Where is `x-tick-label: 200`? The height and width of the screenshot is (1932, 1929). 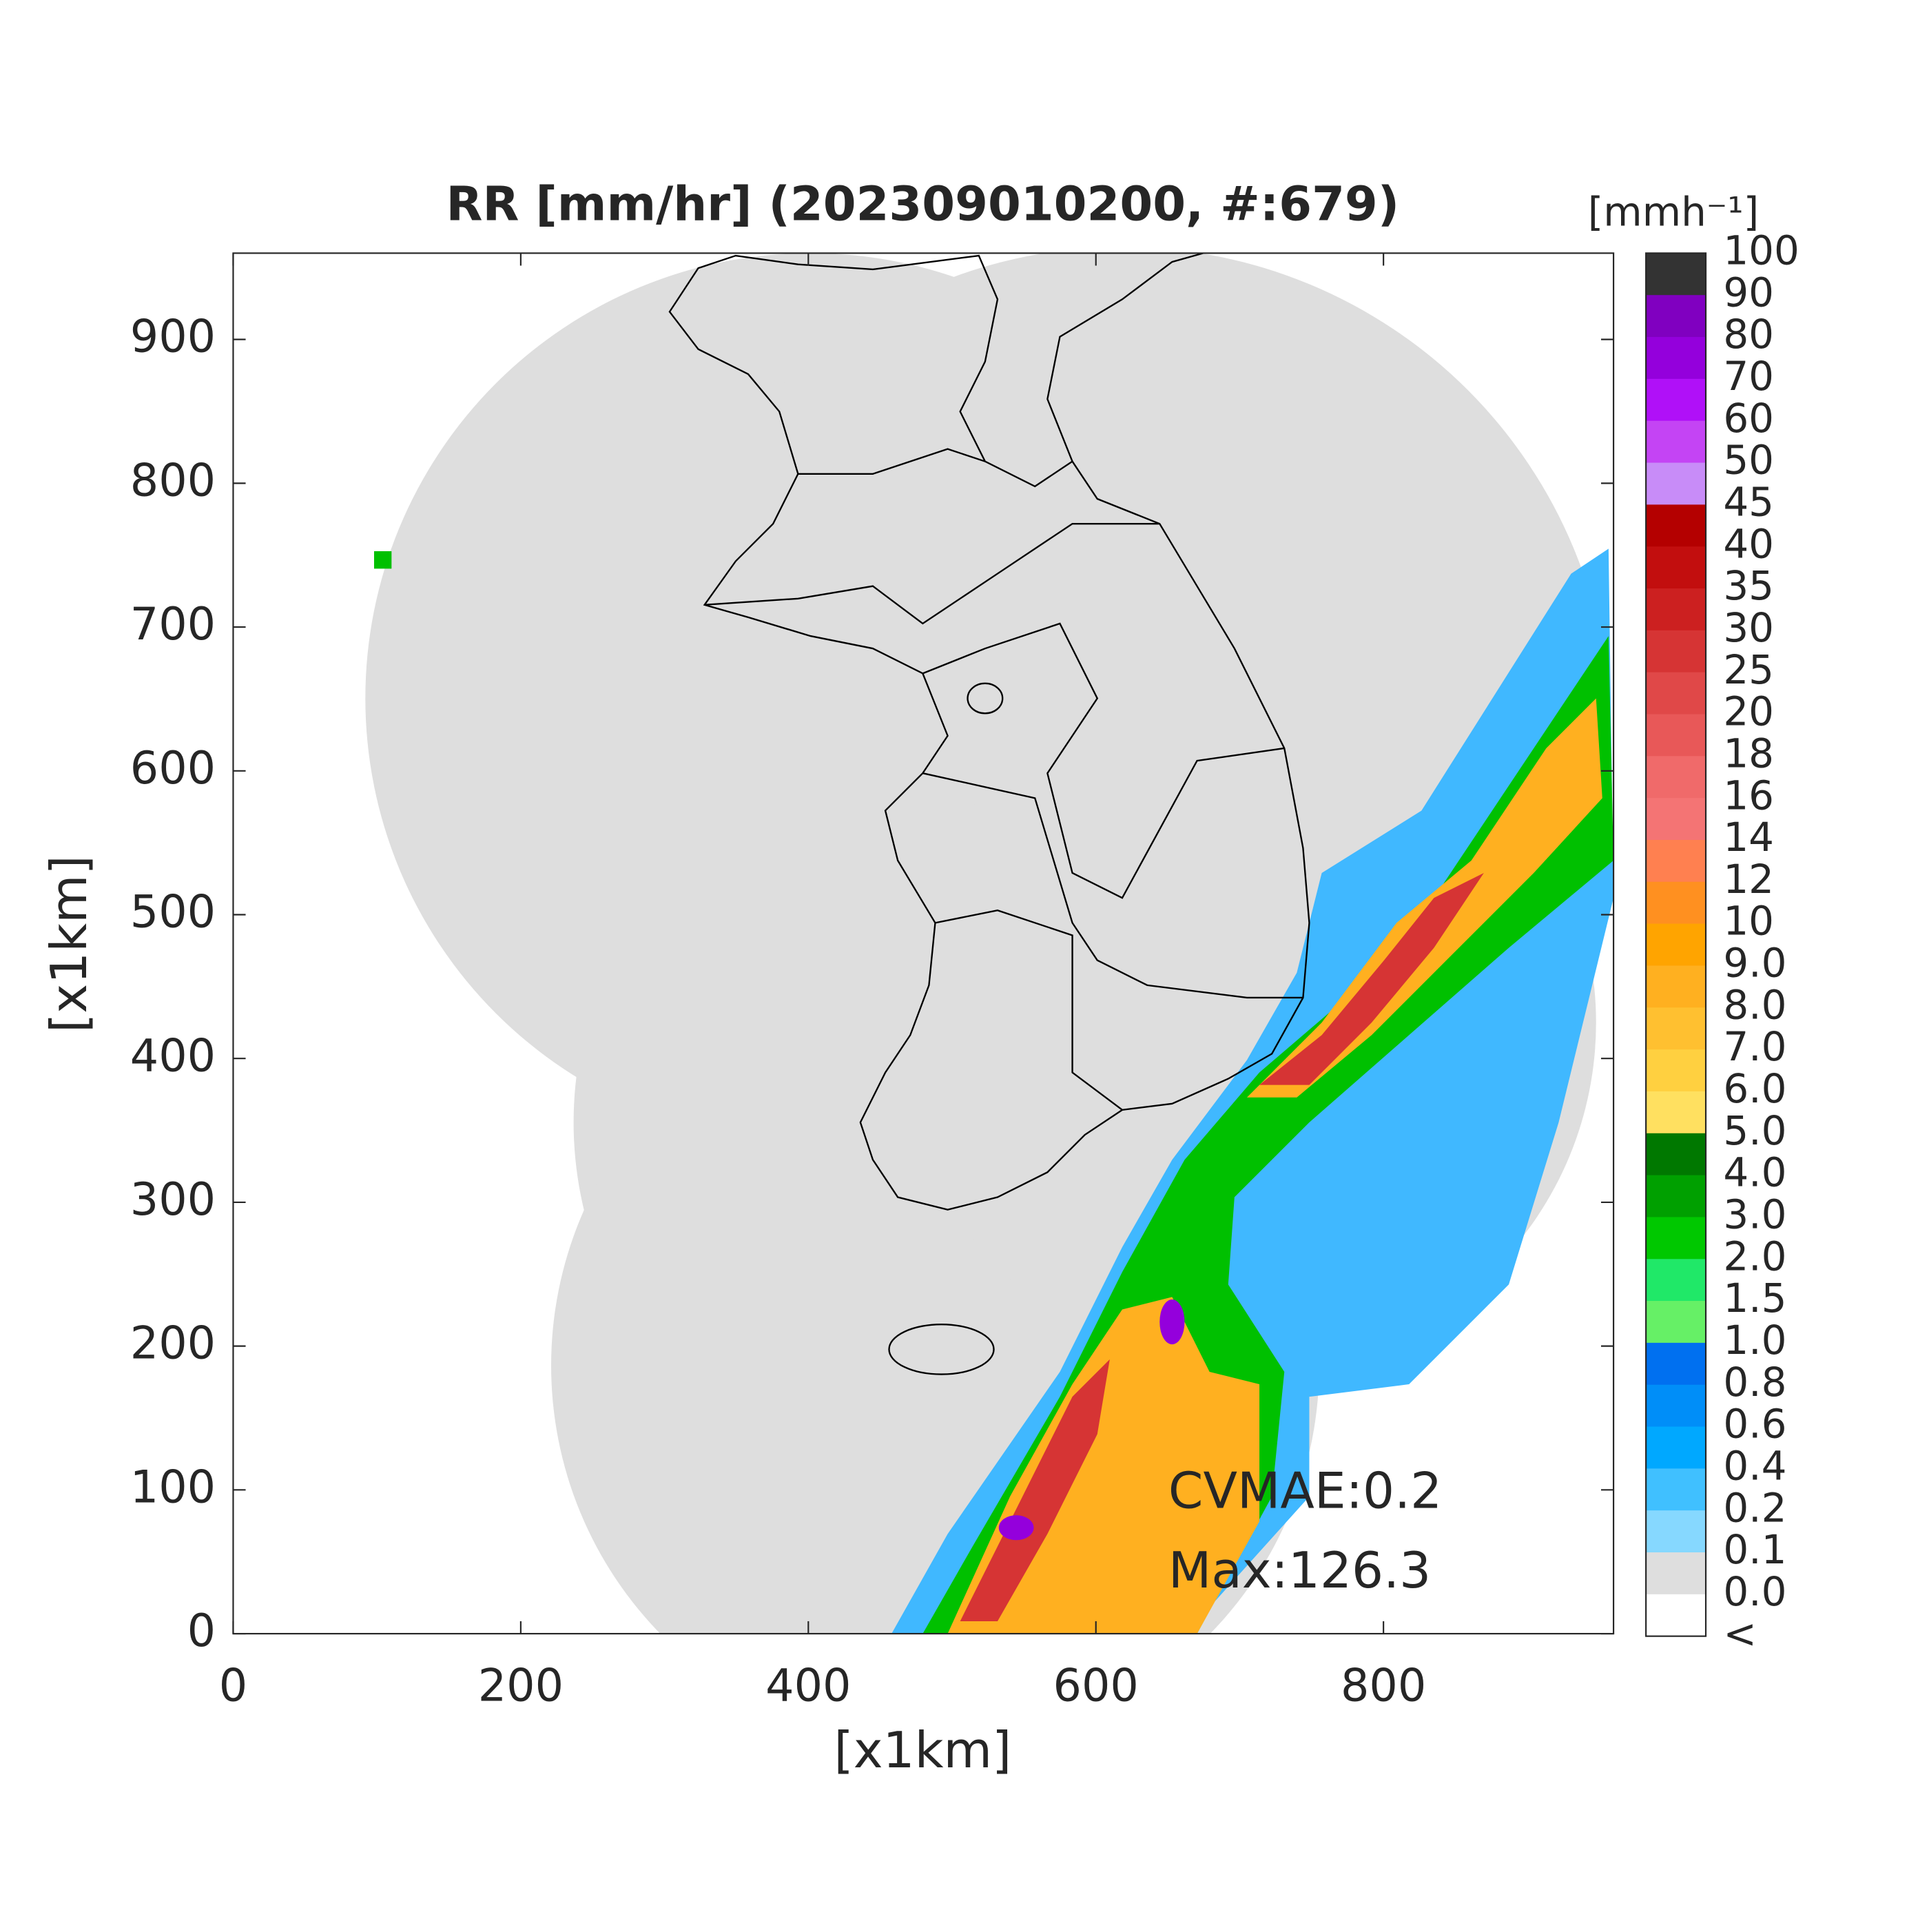 x-tick-label: 200 is located at coordinates (521, 1686).